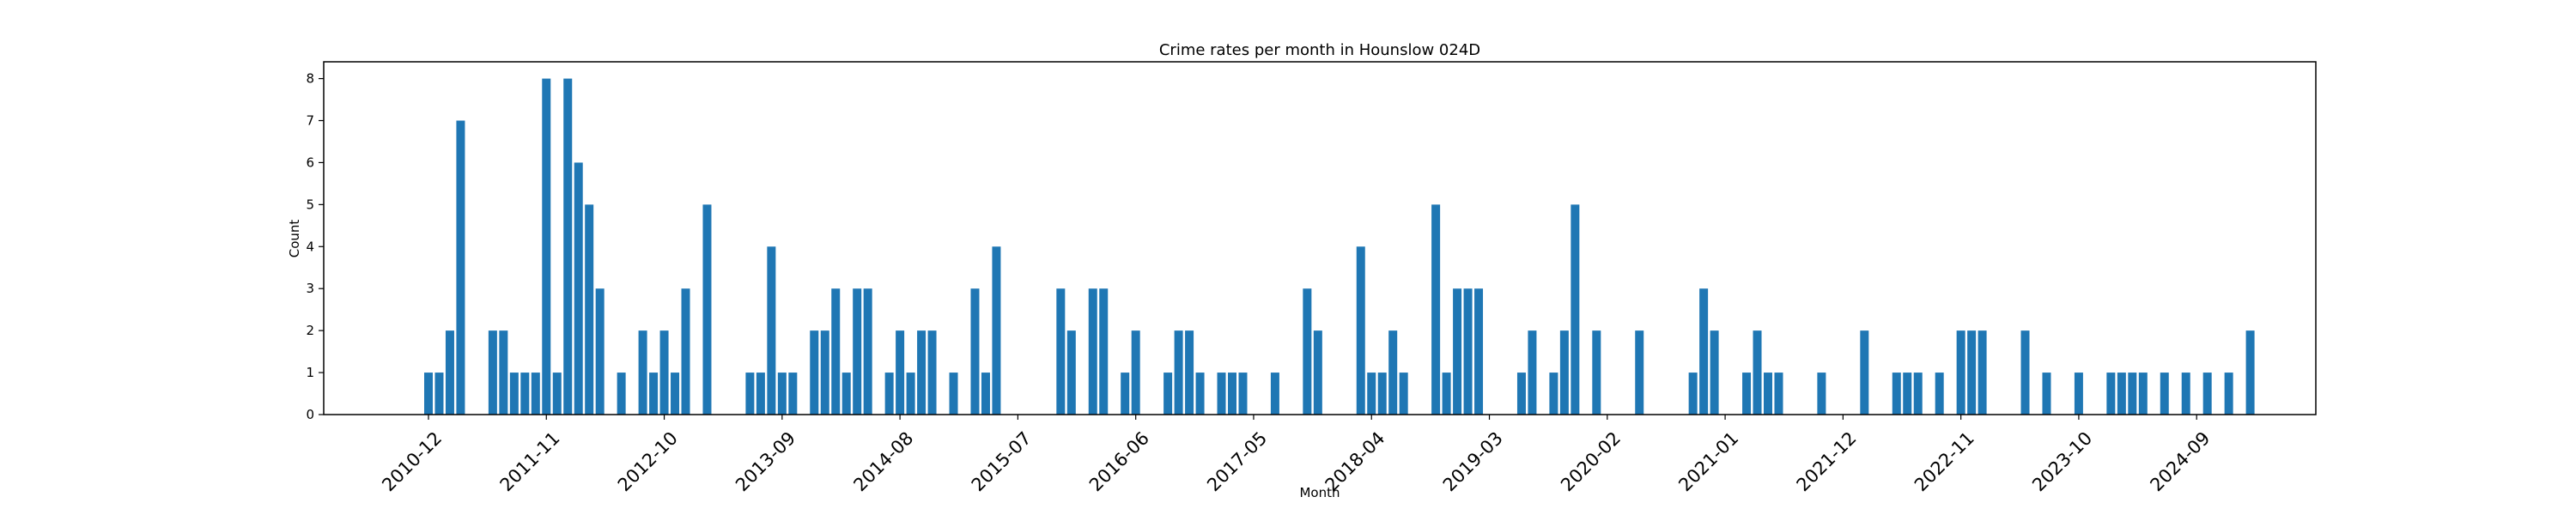 This screenshot has height=515, width=2576. What do you see at coordinates (648, 461) in the screenshot?
I see `x-tick-label: 2012-10` at bounding box center [648, 461].